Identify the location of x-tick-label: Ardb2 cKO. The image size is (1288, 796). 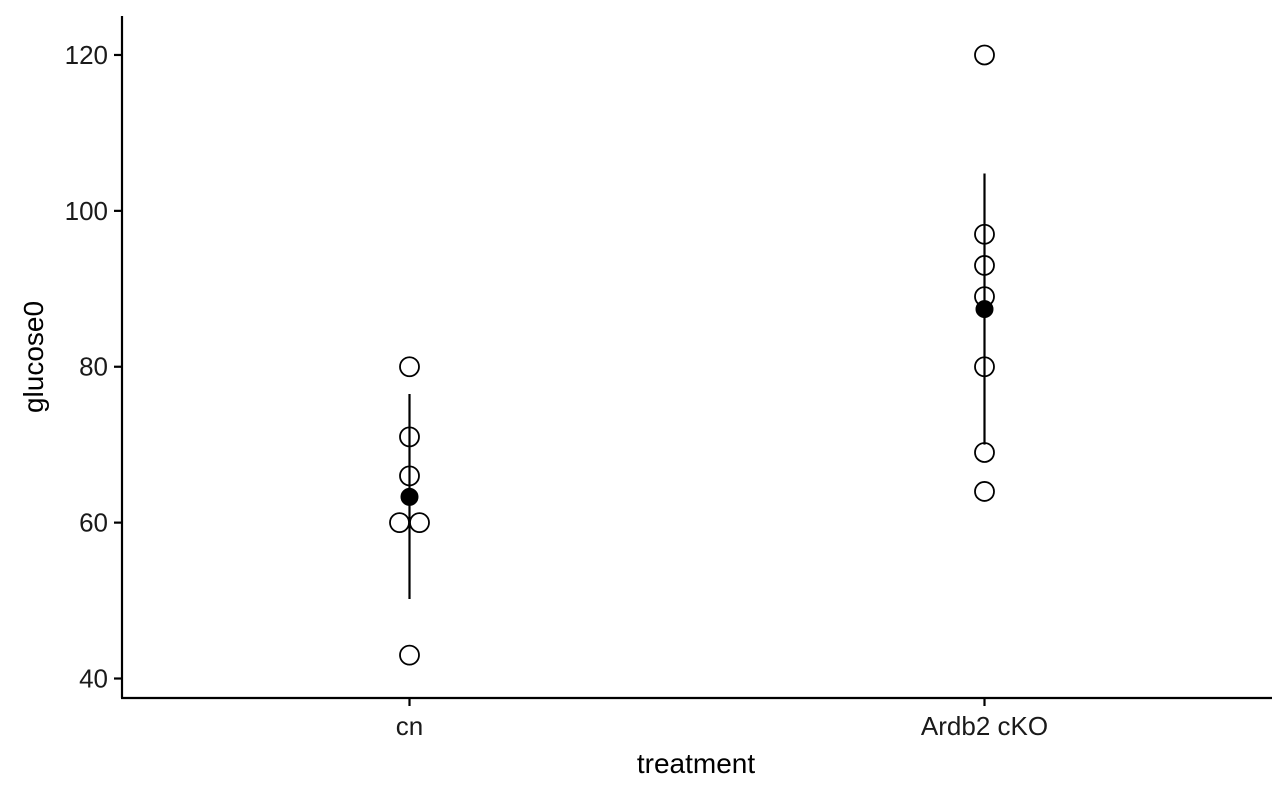
(984, 726).